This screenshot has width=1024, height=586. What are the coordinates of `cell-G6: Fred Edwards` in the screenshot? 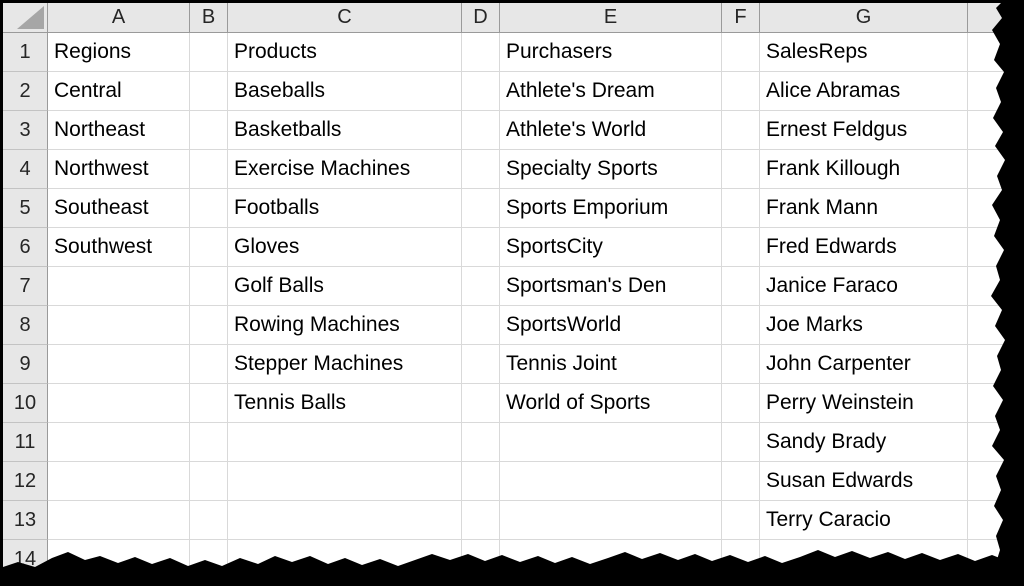 It's located at (864, 247).